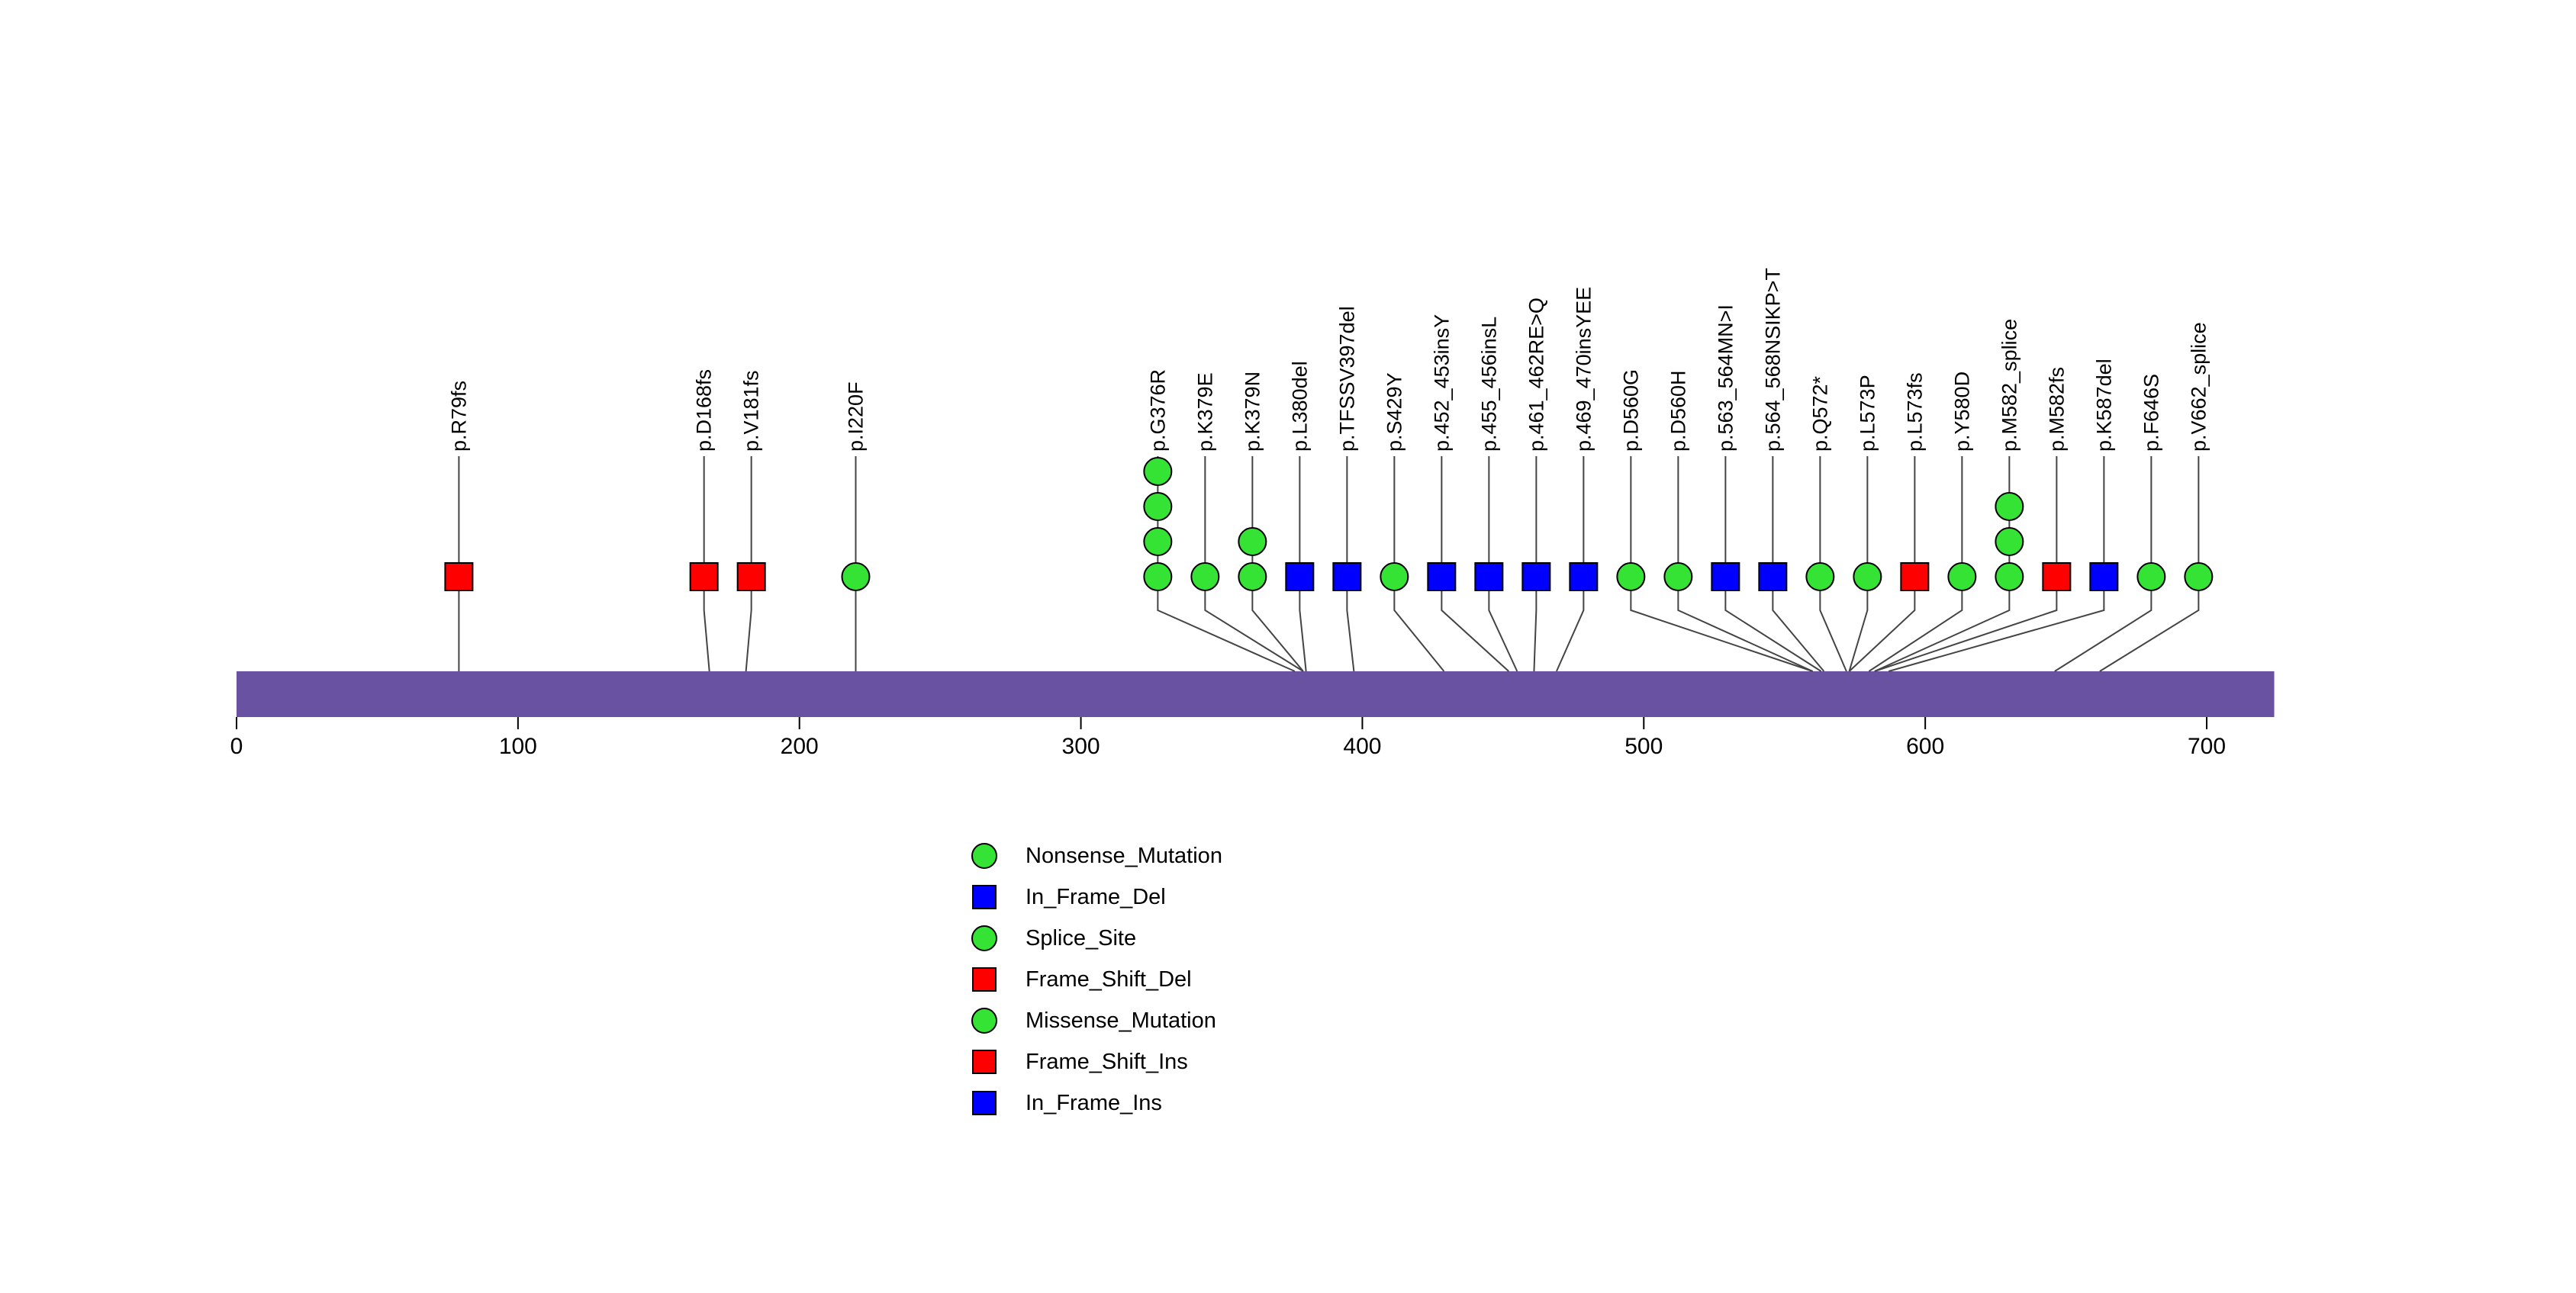 The image size is (2576, 1293). Describe the element at coordinates (1394, 412) in the screenshot. I see `mutation-label: p.S429Y` at that location.